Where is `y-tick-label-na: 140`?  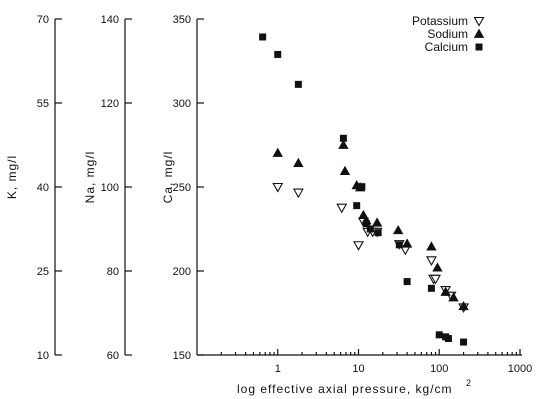
y-tick-label-na: 140 is located at coordinates (110, 20).